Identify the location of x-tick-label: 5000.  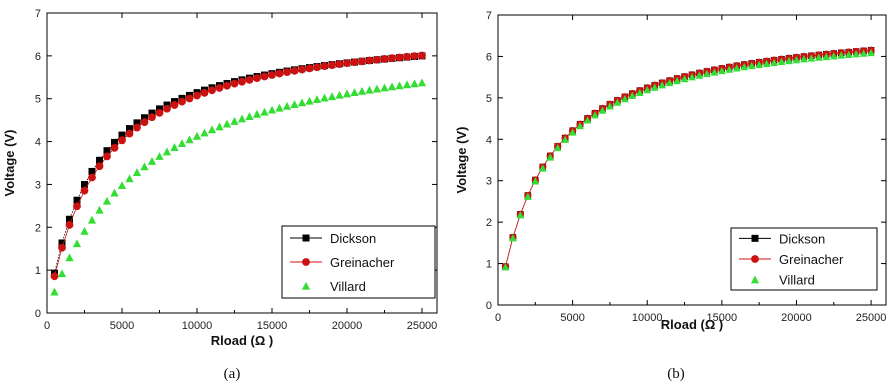
(122, 326).